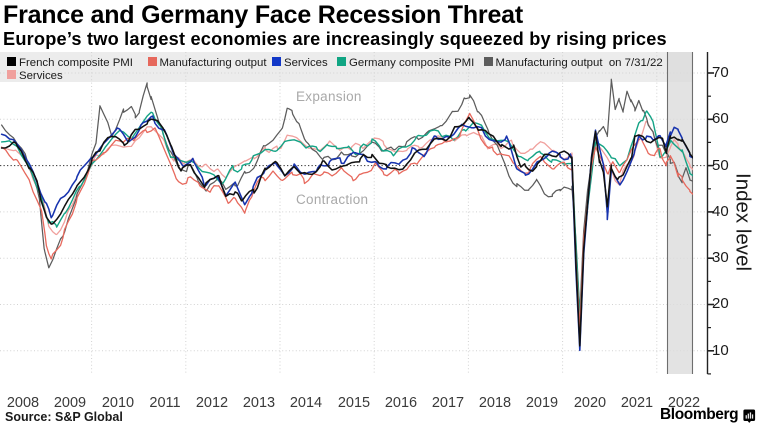 The height and width of the screenshot is (426, 758). I want to click on svg-text: Index level, so click(743, 222).